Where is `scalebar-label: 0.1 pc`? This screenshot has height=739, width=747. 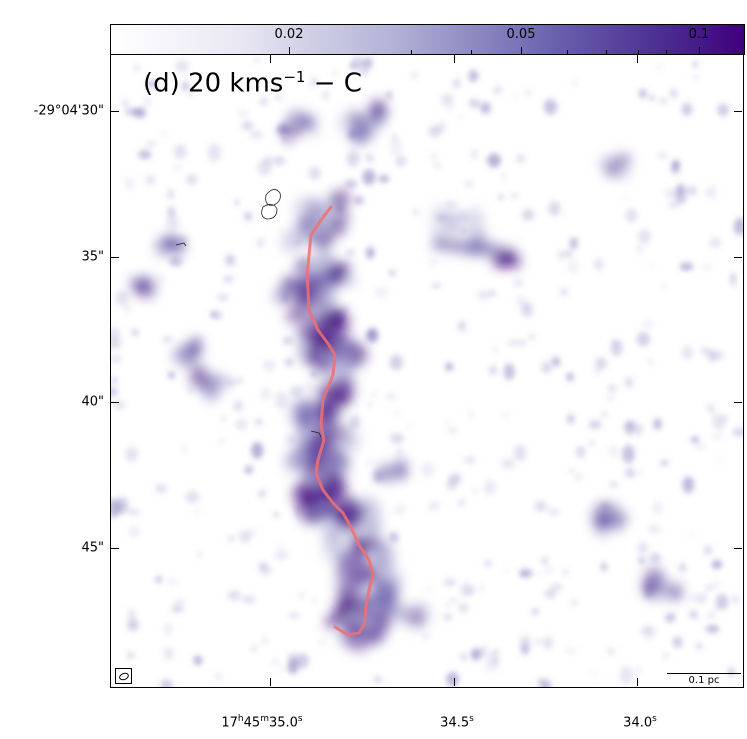 scalebar-label: 0.1 pc is located at coordinates (704, 680).